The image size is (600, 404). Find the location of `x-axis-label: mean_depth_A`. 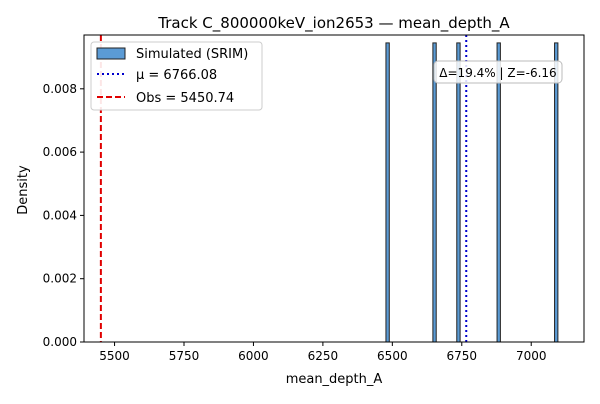

x-axis-label: mean_depth_A is located at coordinates (334, 379).